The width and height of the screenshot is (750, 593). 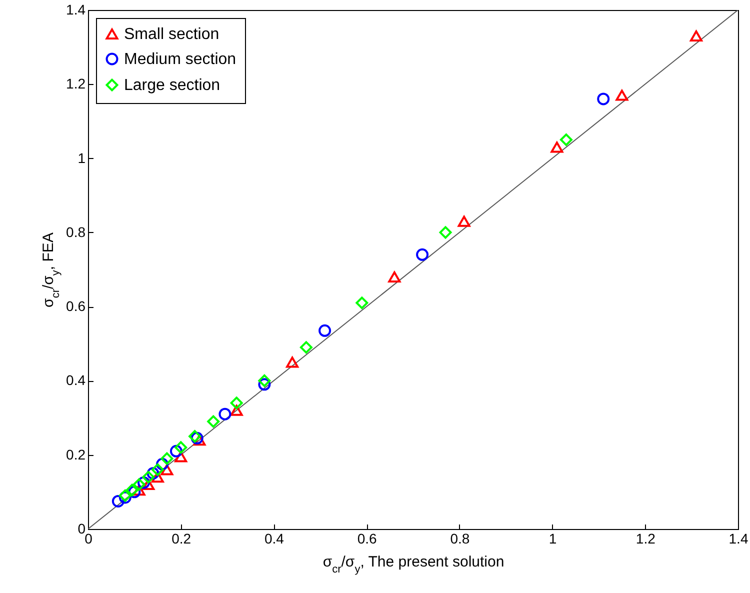 I want to click on y-tick-label: 1, so click(x=82, y=158).